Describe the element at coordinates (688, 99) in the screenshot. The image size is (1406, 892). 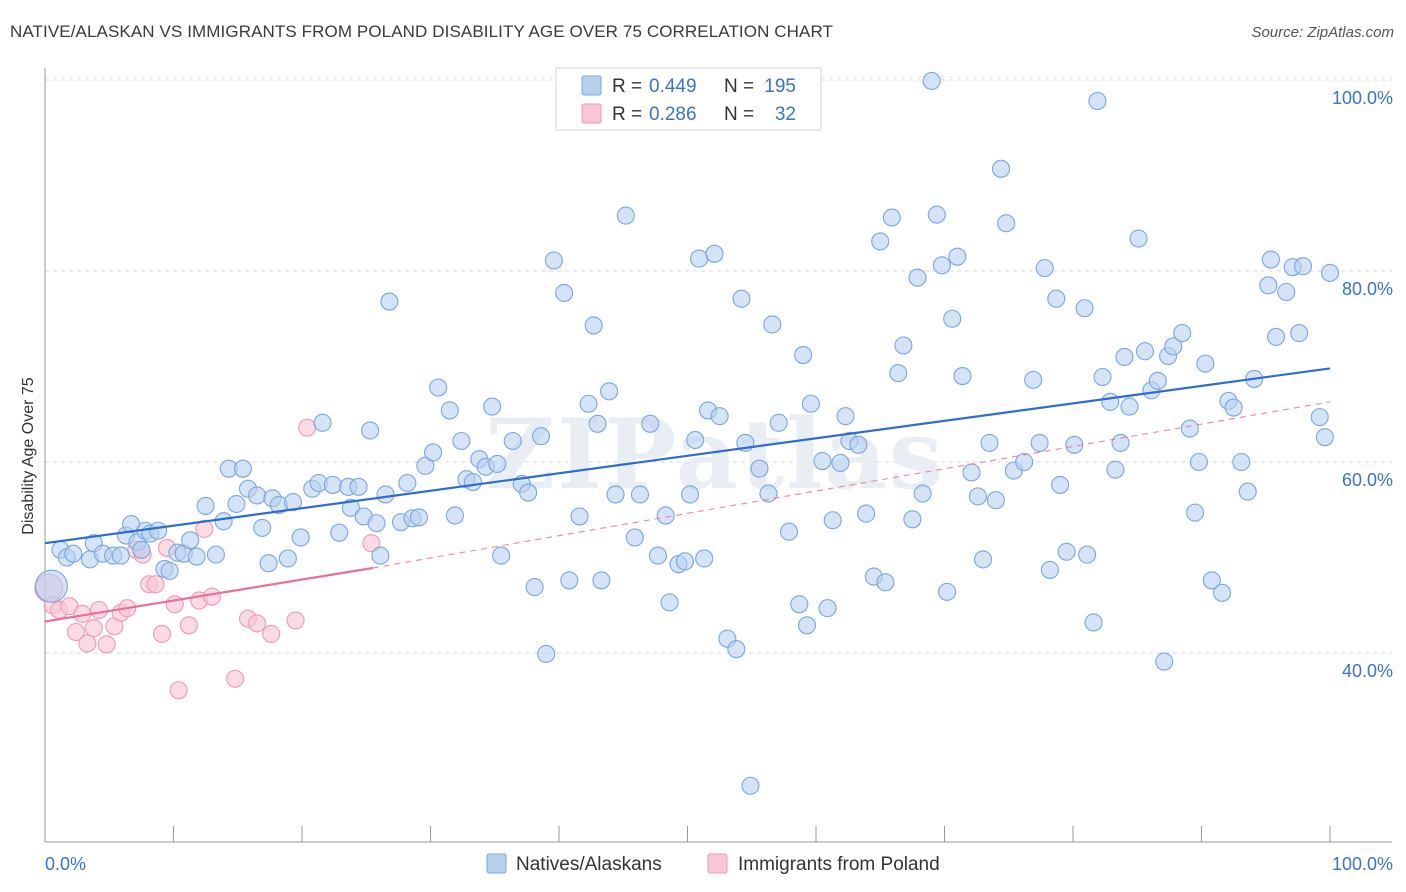
I see `top-legend: R = 0.449 N = 195 R = 0.286 N = 32` at that location.